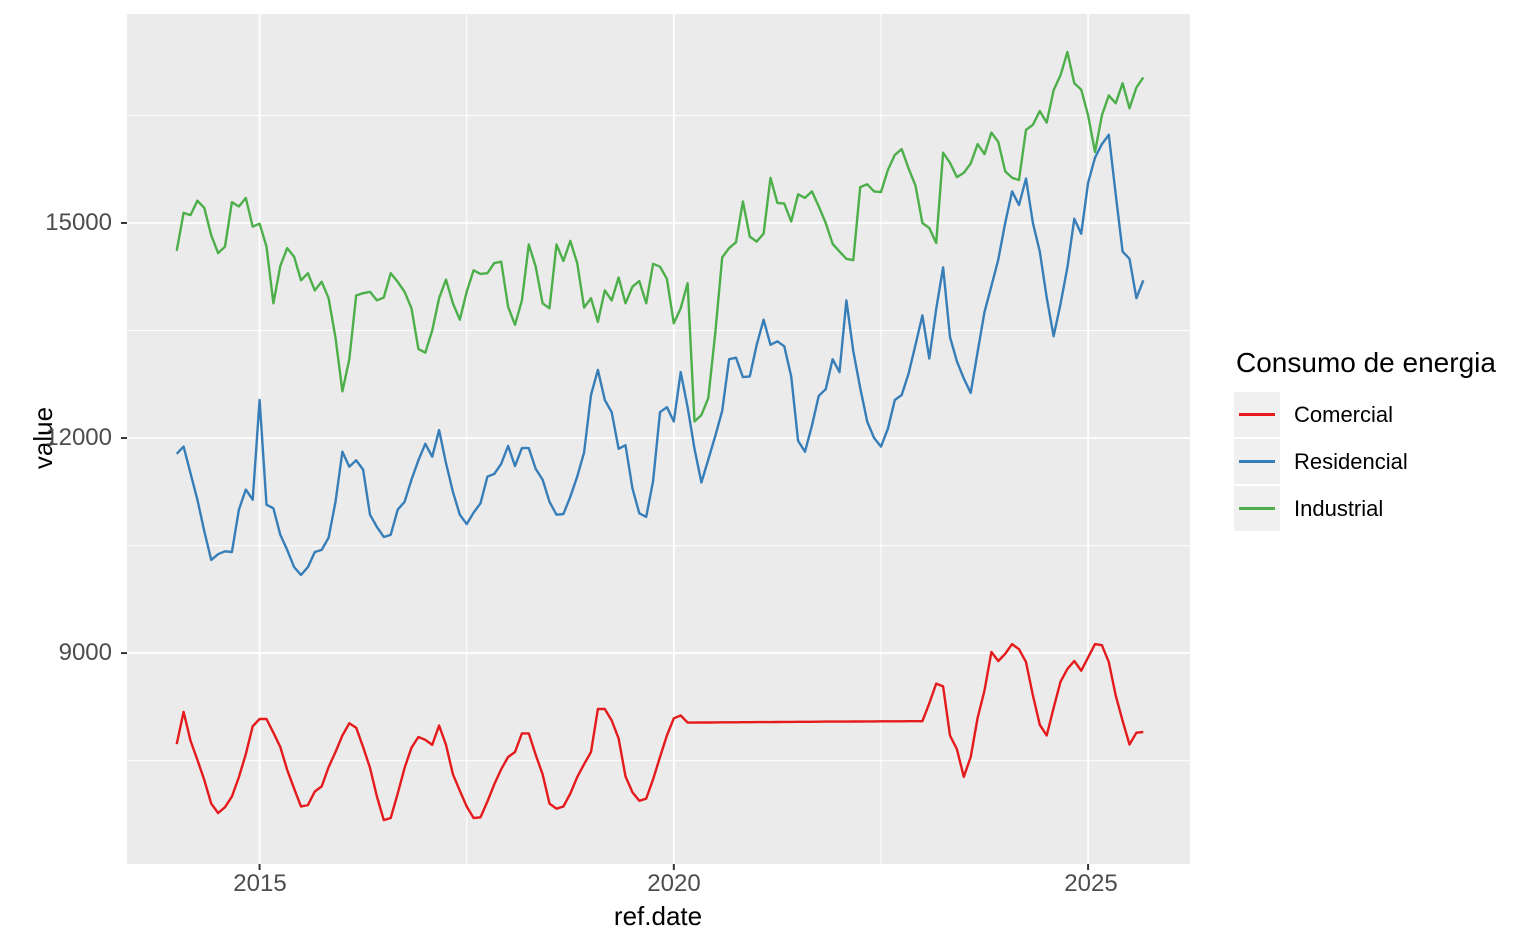 The height and width of the screenshot is (949, 1536). Describe the element at coordinates (1351, 461) in the screenshot. I see `legend-label-residencial: Residencial` at that location.